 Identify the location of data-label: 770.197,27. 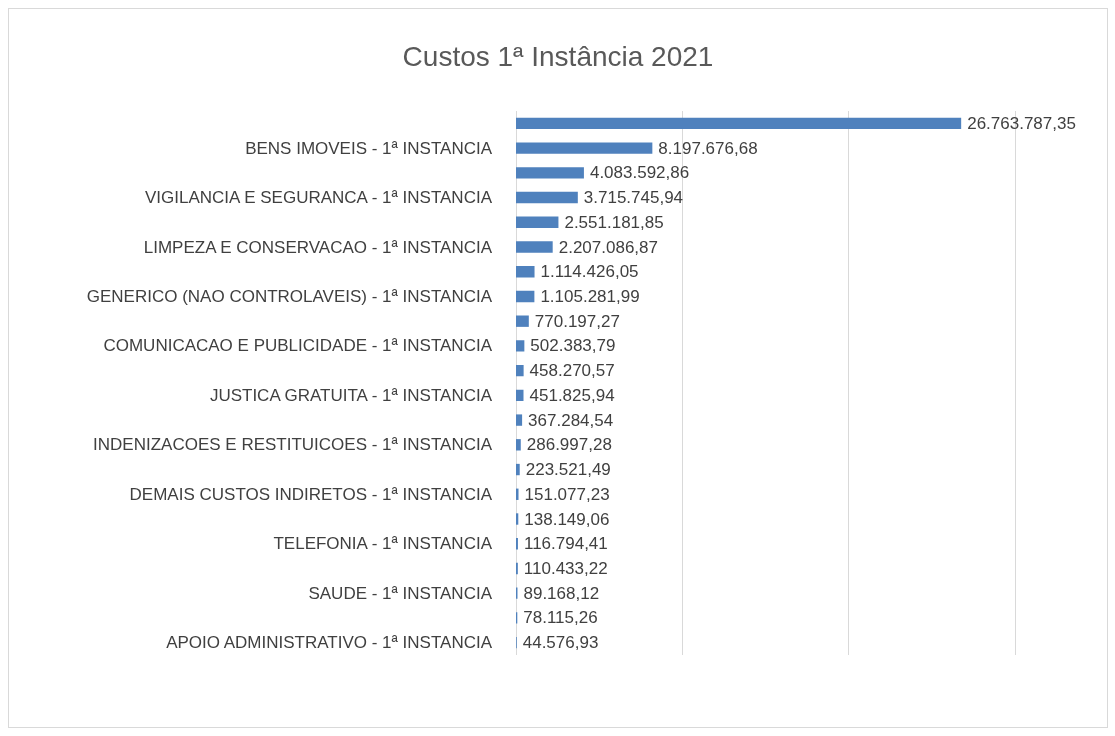
(577, 321).